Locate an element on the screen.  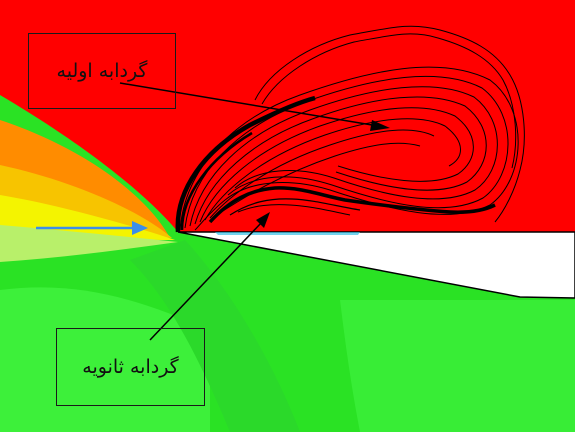
wing-body is located at coordinates (376, 265).